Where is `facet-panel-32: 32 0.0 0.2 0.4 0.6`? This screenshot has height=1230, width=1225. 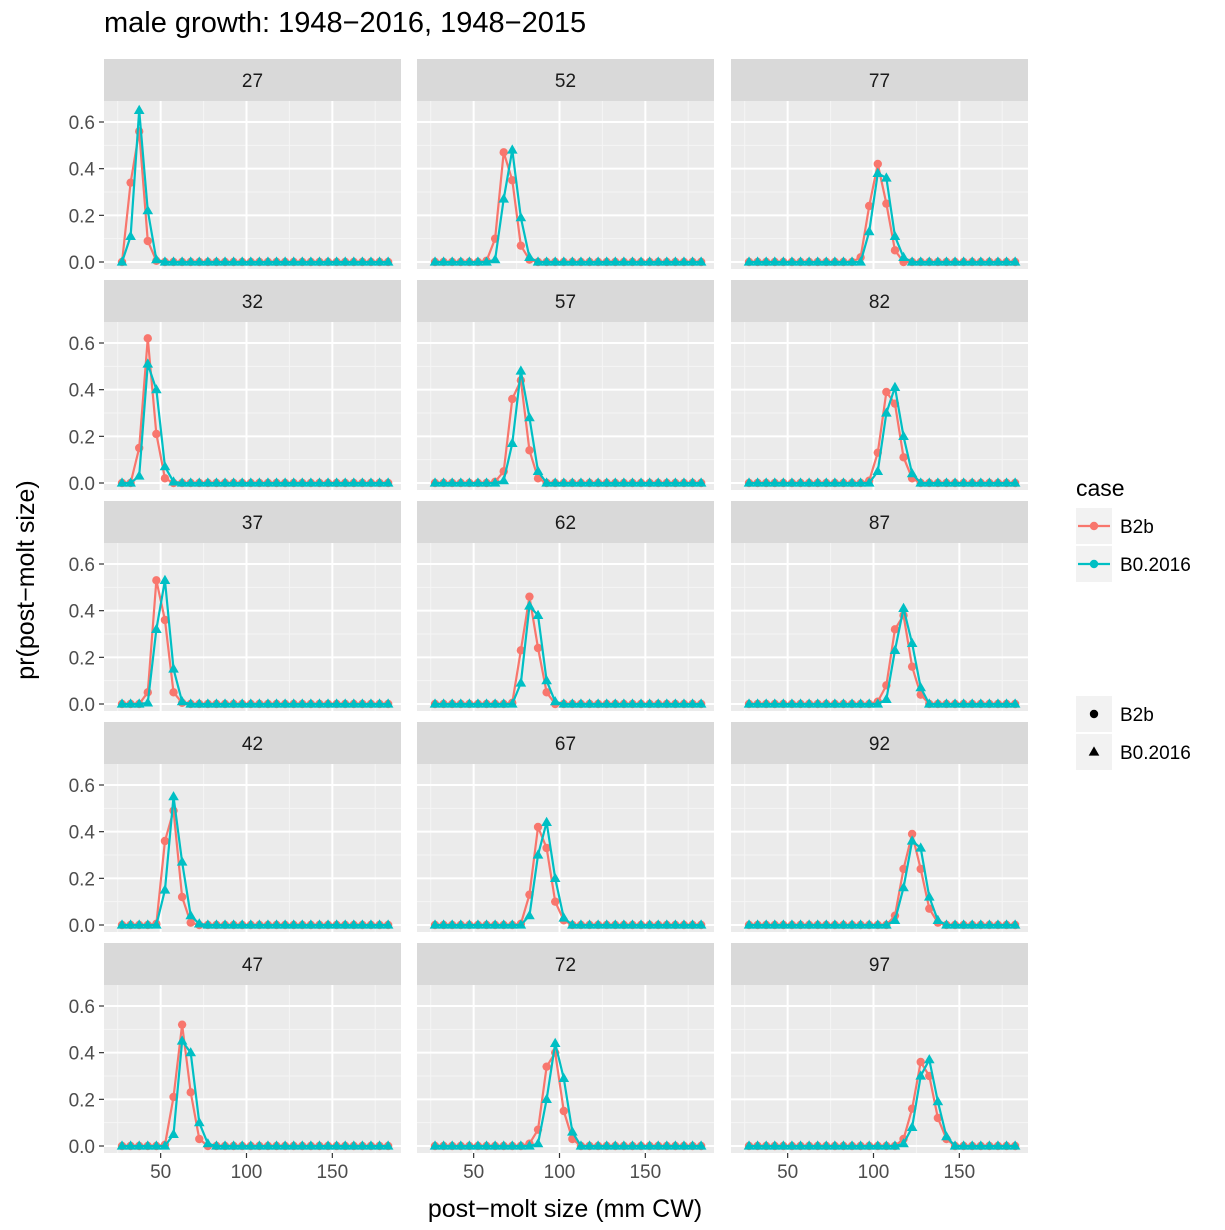
facet-panel-32: 32 0.0 0.2 0.4 0.6 is located at coordinates (235, 387).